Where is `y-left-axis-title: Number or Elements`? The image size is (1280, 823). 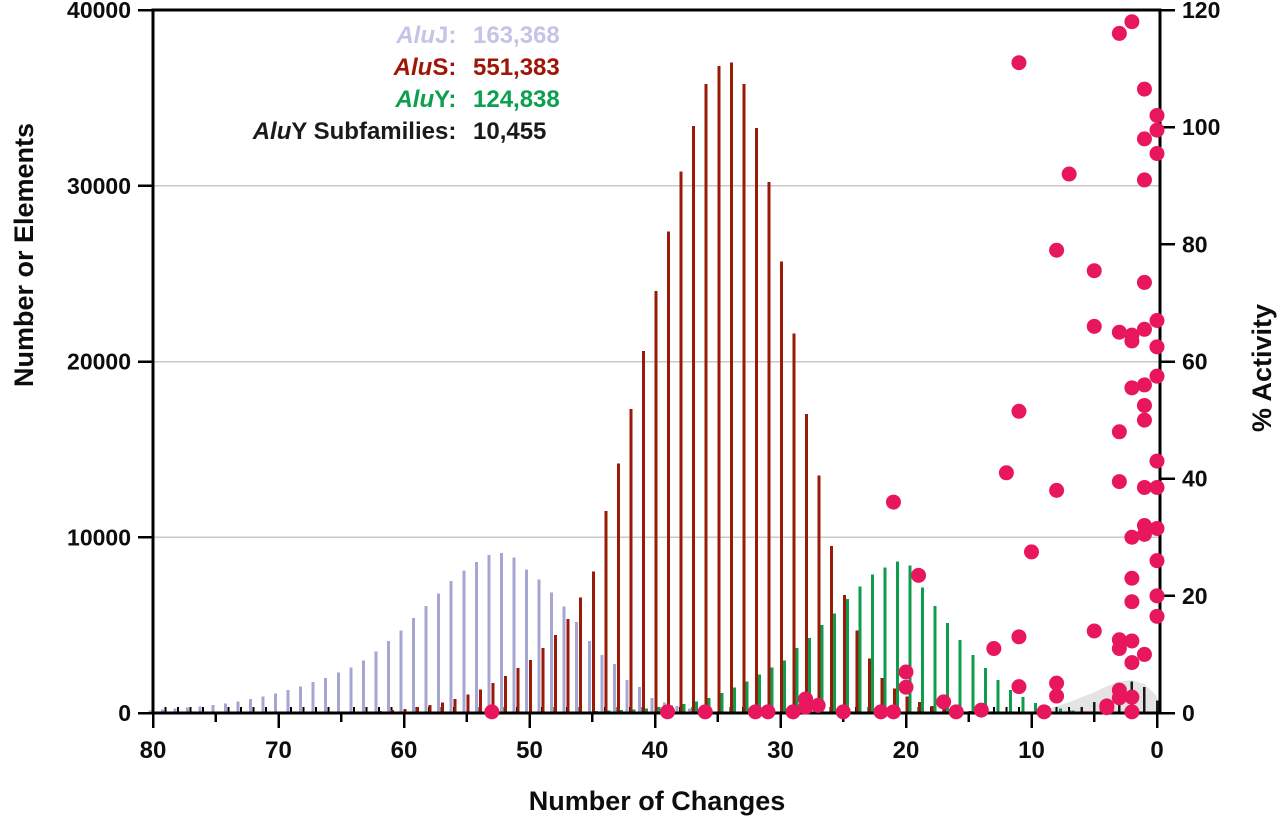 y-left-axis-title: Number or Elements is located at coordinates (24, 255).